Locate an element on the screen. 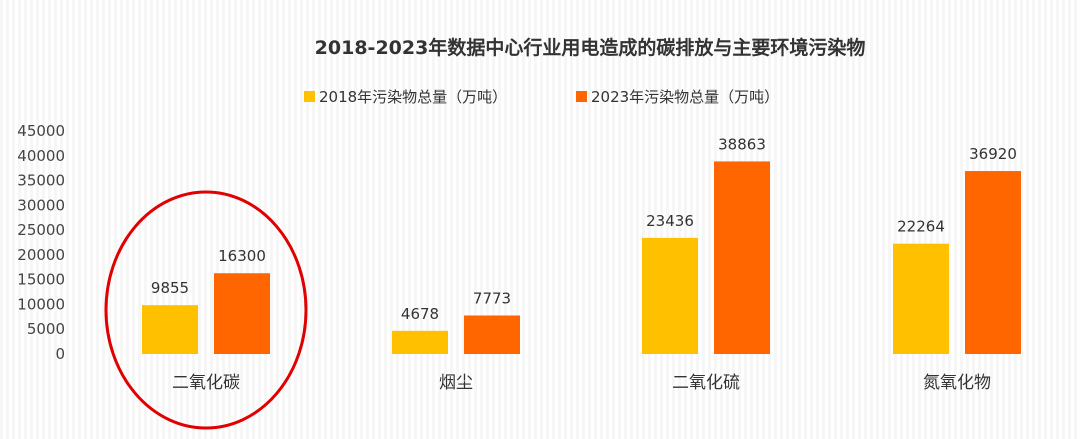 This screenshot has height=439, width=1080. y-tick-label: 30000 is located at coordinates (41, 205).